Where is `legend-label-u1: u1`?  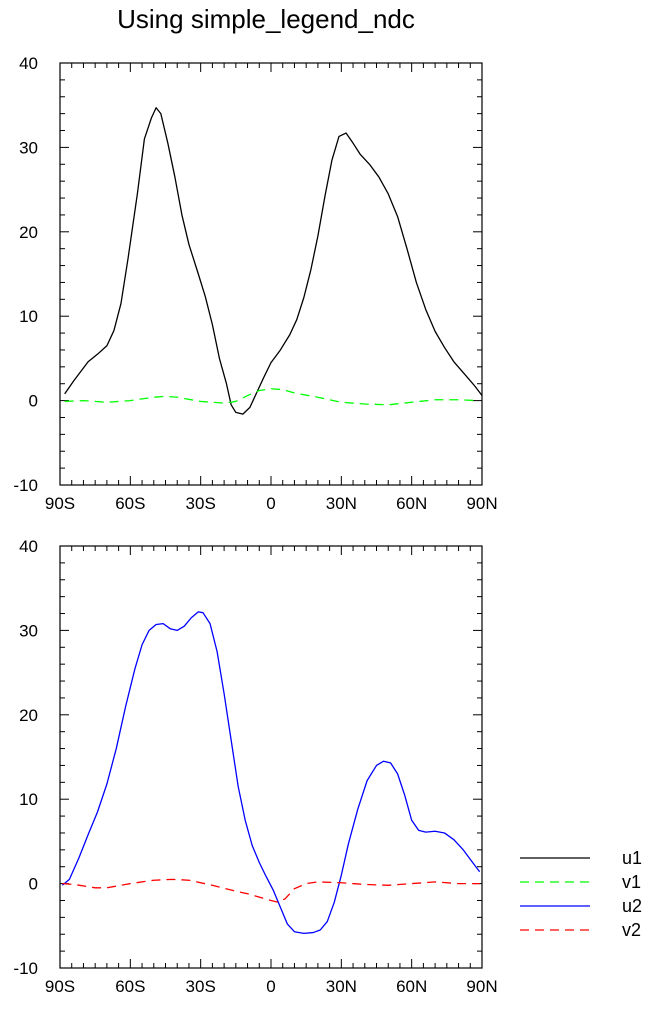 legend-label-u1: u1 is located at coordinates (632, 858).